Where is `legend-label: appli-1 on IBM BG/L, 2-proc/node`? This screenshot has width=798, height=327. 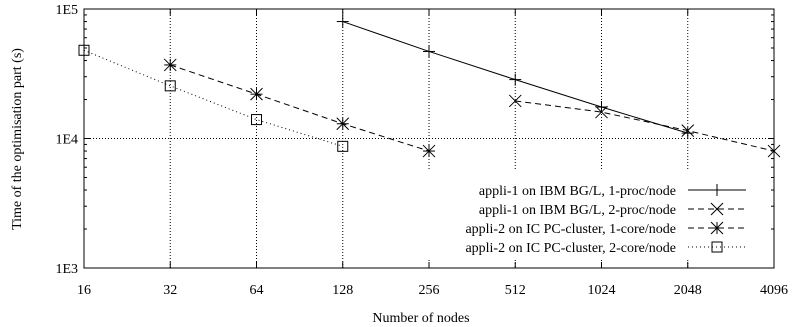
legend-label: appli-1 on IBM BG/L, 2-proc/node is located at coordinates (577, 210).